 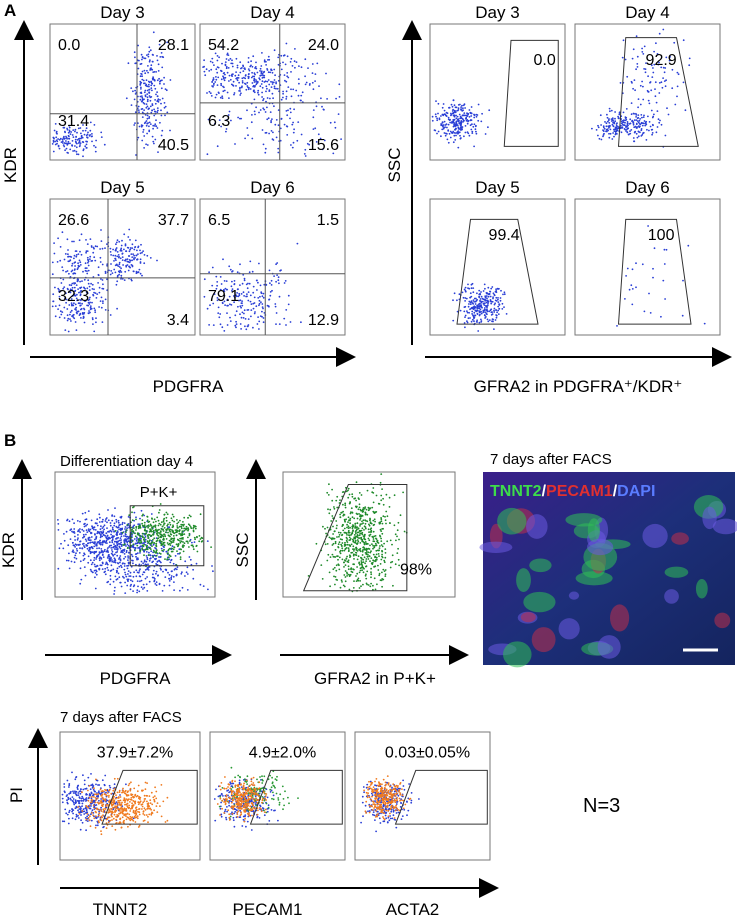 I want to click on gate-label: P+K+, so click(x=159, y=492).